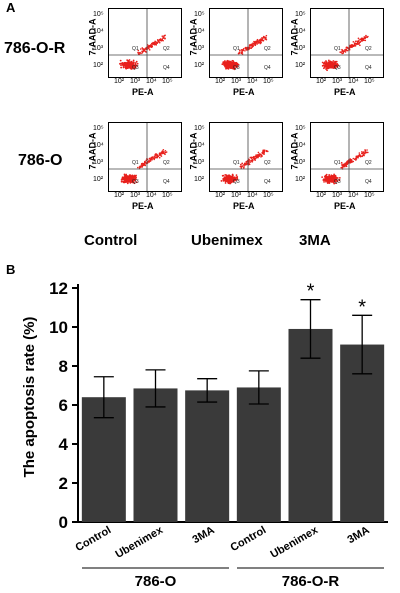 This screenshot has width=400, height=593. I want to click on panel-b-letter: B, so click(11, 269).